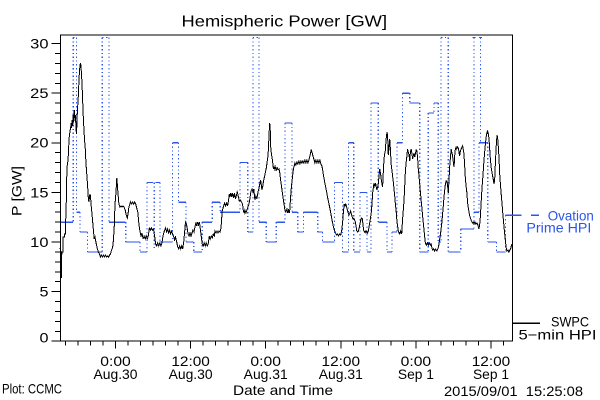  Describe the element at coordinates (513, 391) in the screenshot. I see `svg-text: 2015/09/01 15:25:08` at that location.